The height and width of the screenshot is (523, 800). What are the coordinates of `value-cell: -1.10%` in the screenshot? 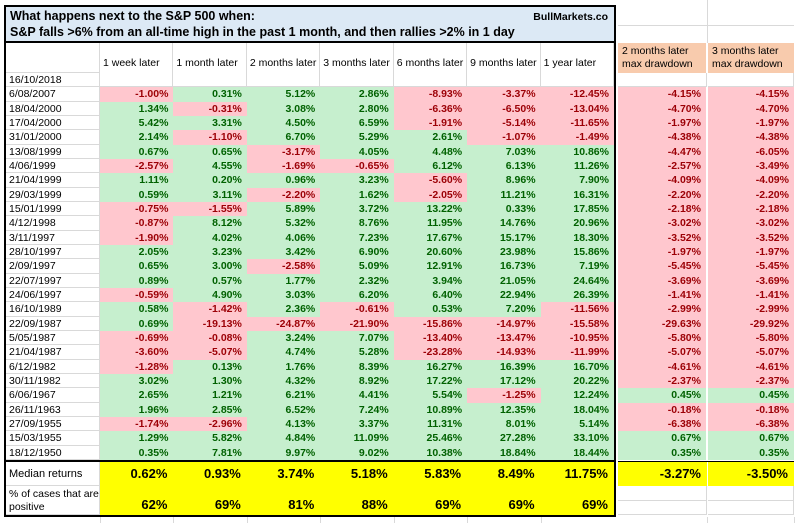 It's located at (210, 137).